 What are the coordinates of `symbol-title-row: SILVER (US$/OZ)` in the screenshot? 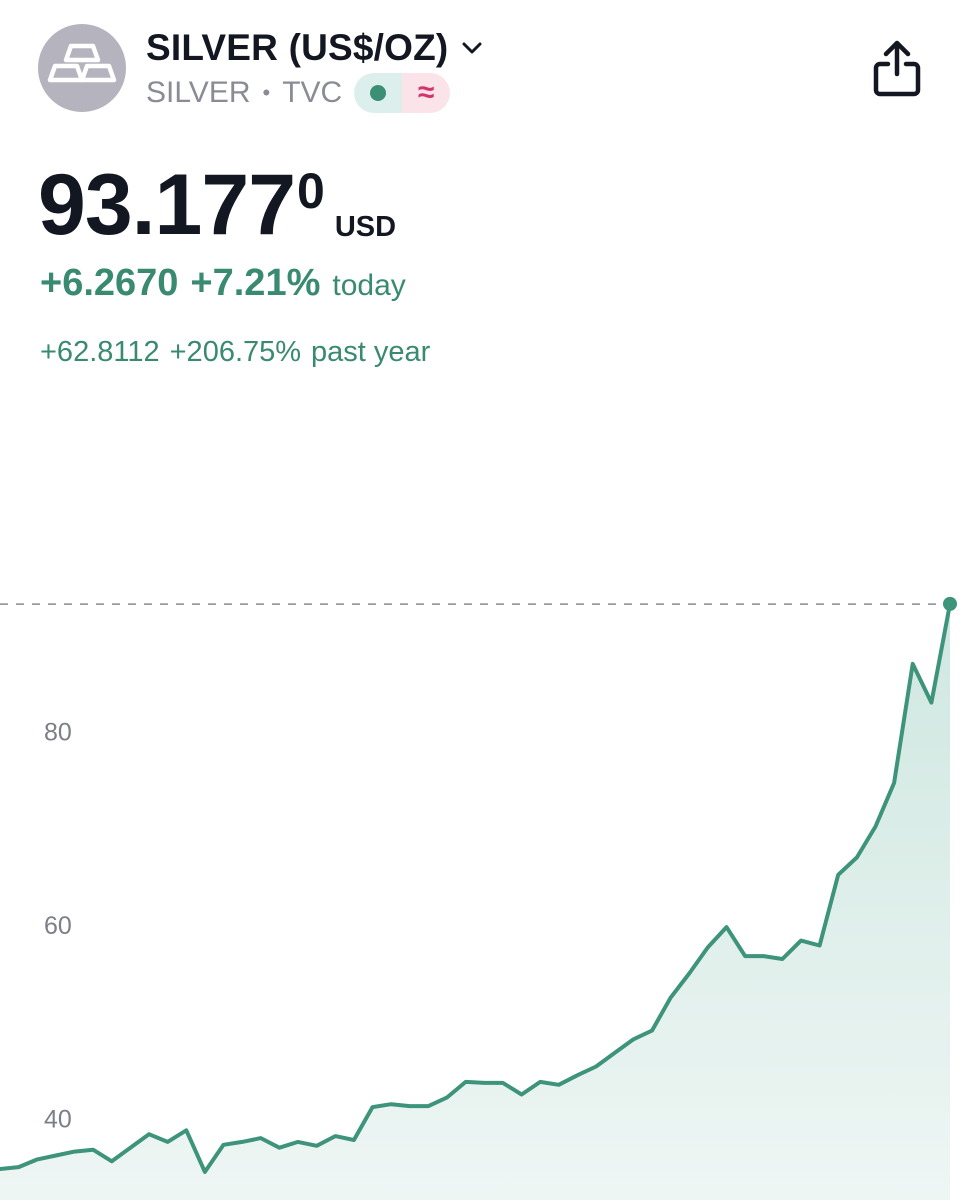 It's located at (315, 48).